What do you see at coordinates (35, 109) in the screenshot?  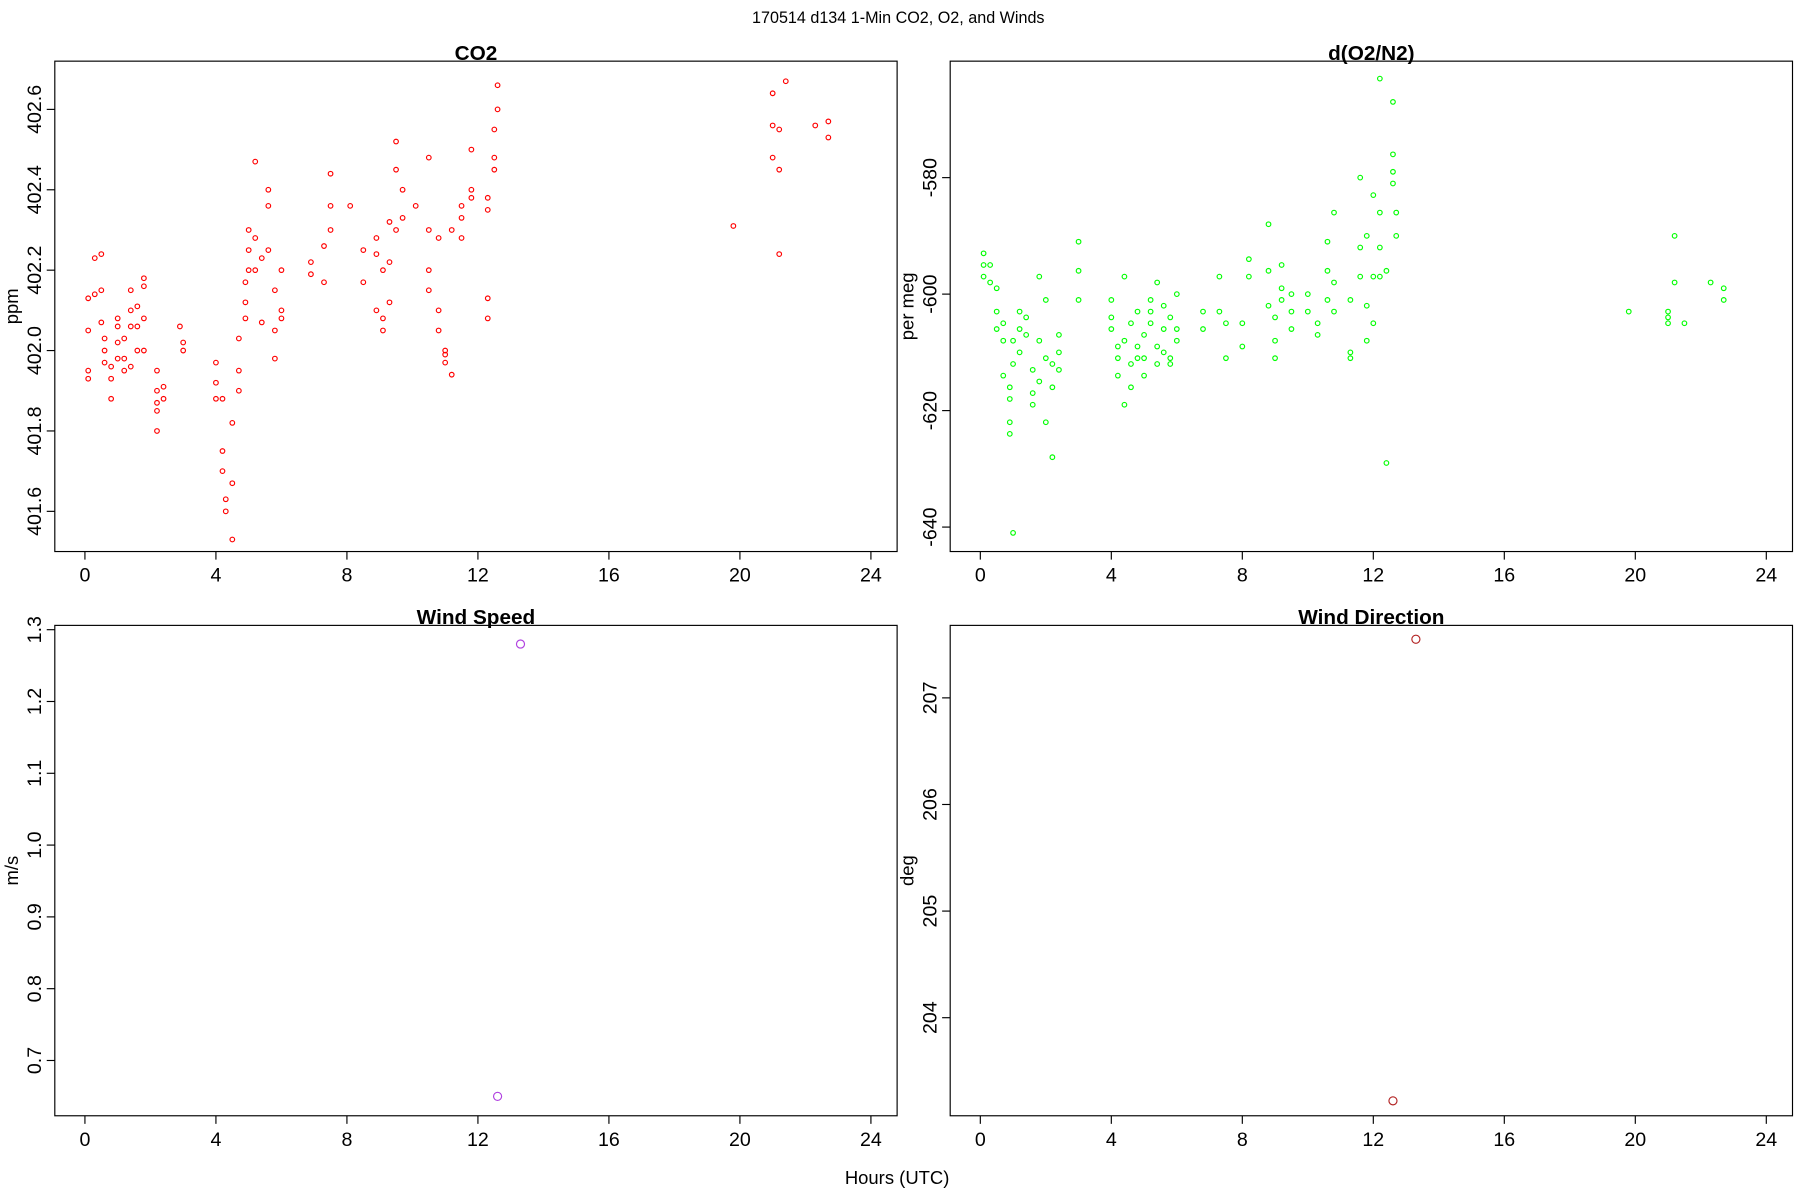 I see `y-tick-label: 402.6` at bounding box center [35, 109].